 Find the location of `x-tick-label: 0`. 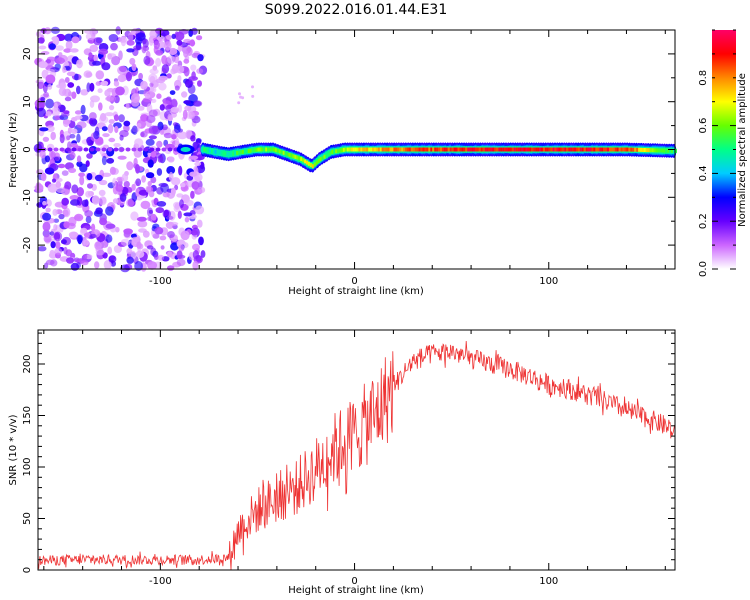

x-tick-label: 0 is located at coordinates (354, 581).